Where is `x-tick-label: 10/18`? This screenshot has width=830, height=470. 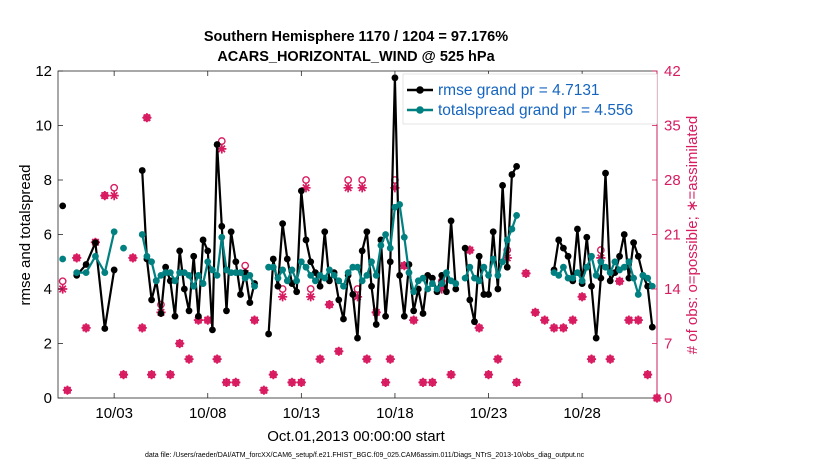
x-tick-label: 10/18 is located at coordinates (395, 413).